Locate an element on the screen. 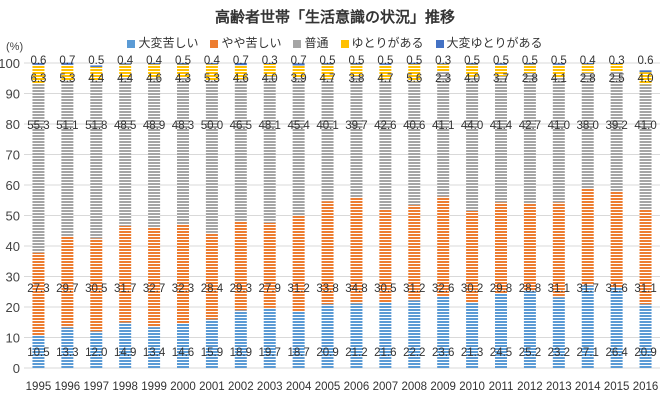 This screenshot has width=670, height=400. data-label: 0.4 is located at coordinates (154, 61).